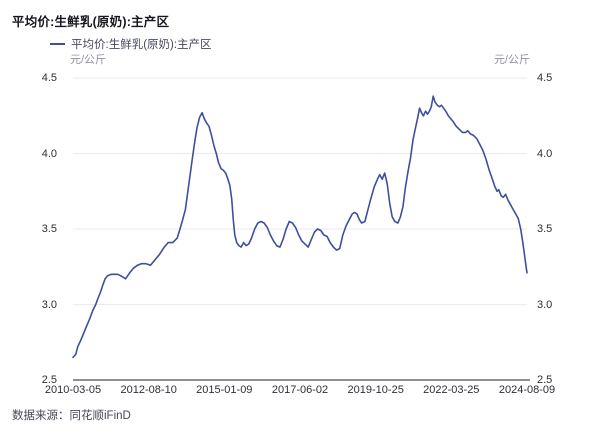 Image resolution: width=600 pixels, height=439 pixels. Describe the element at coordinates (224, 390) in the screenshot. I see `x-tick-2015-01-09: 2015-01-09` at that location.